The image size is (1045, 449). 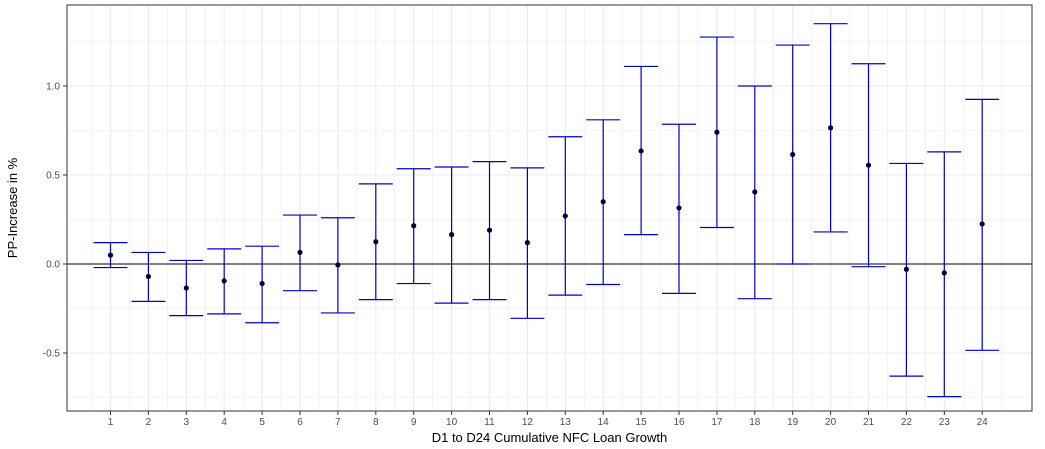 I want to click on x-tick-label: 21, so click(x=869, y=422).